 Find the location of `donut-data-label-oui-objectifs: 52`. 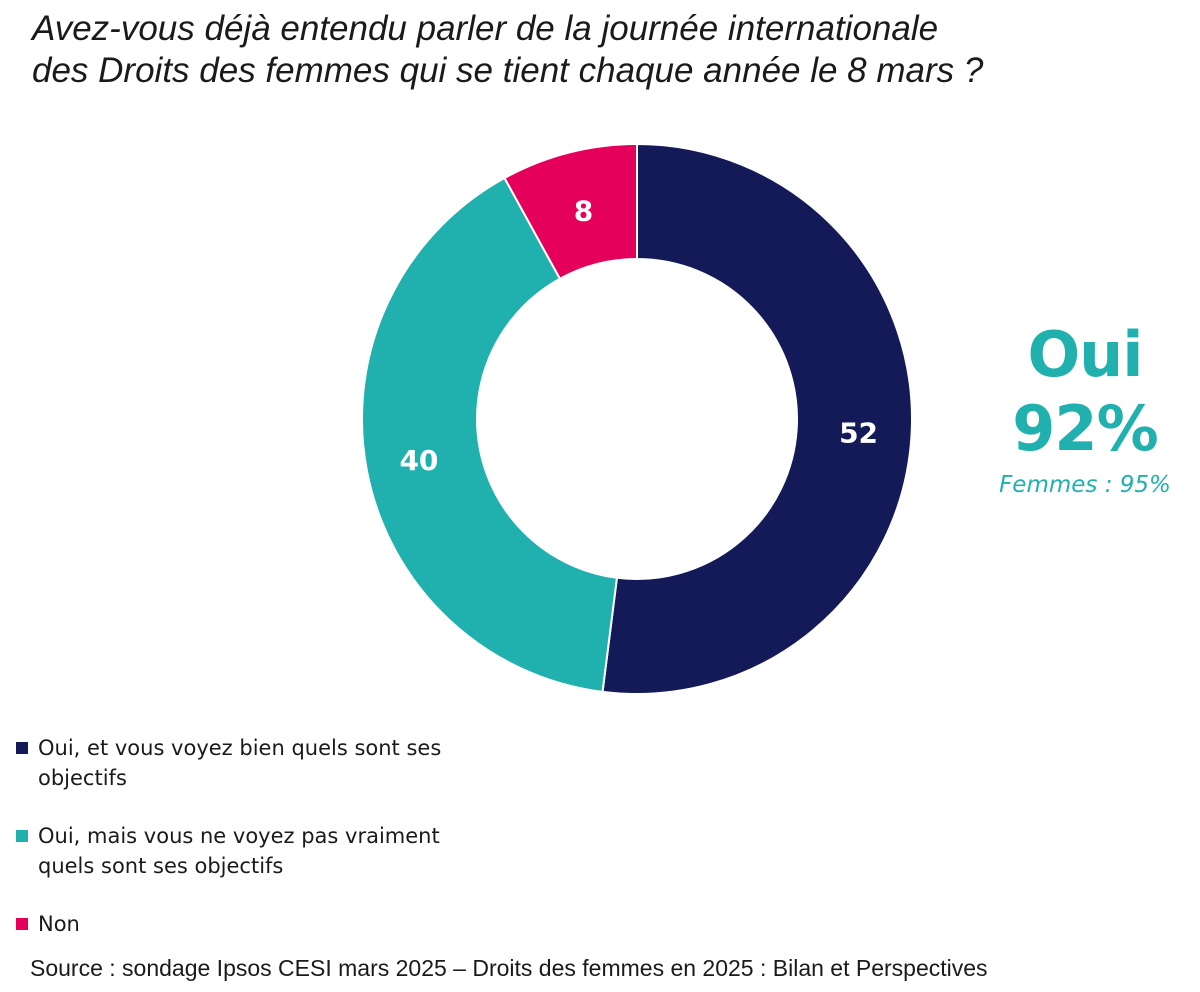

donut-data-label-oui-objectifs: 52 is located at coordinates (858, 432).